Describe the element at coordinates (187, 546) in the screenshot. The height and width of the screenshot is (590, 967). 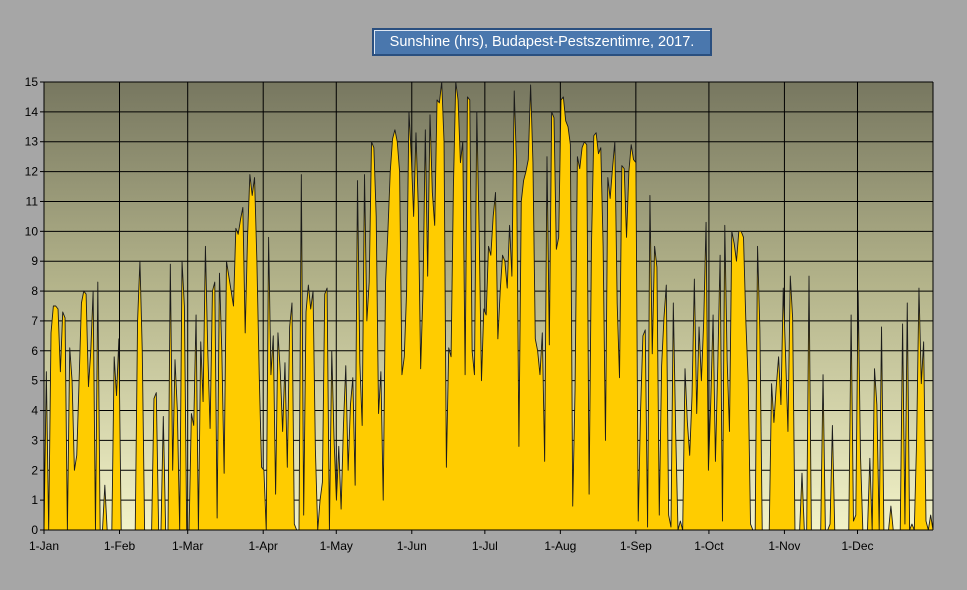
I see `x-tick-label: 1-Mar` at that location.